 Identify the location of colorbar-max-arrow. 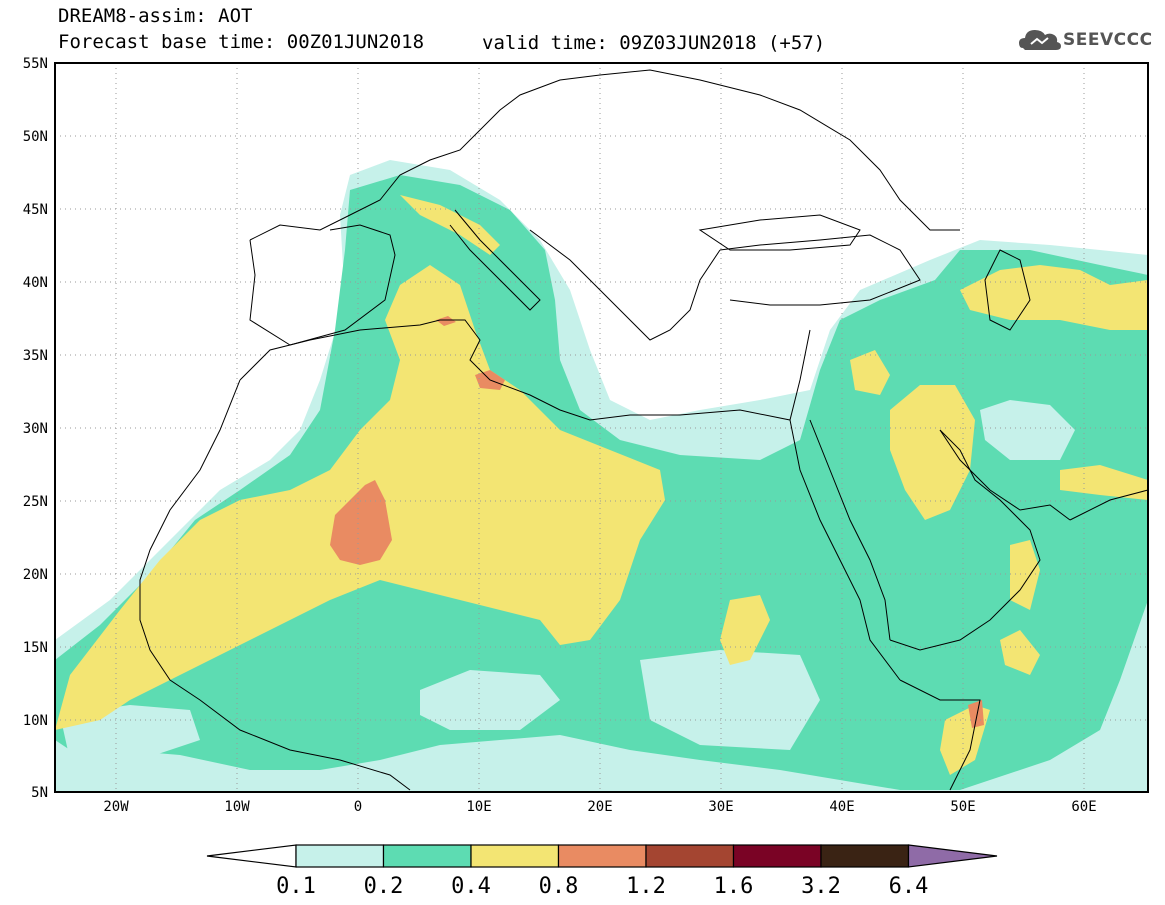
(952, 856).